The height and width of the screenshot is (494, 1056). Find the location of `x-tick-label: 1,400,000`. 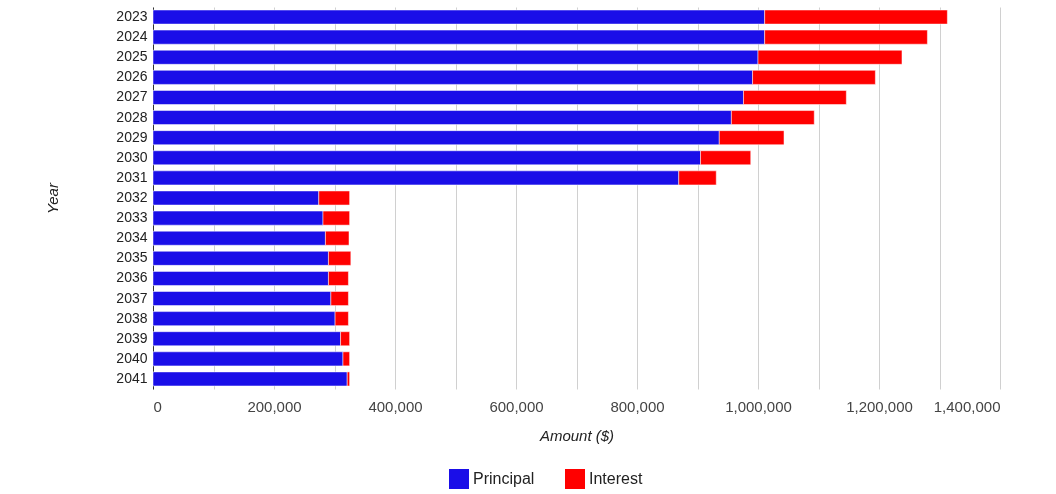

x-tick-label: 1,400,000 is located at coordinates (967, 406).